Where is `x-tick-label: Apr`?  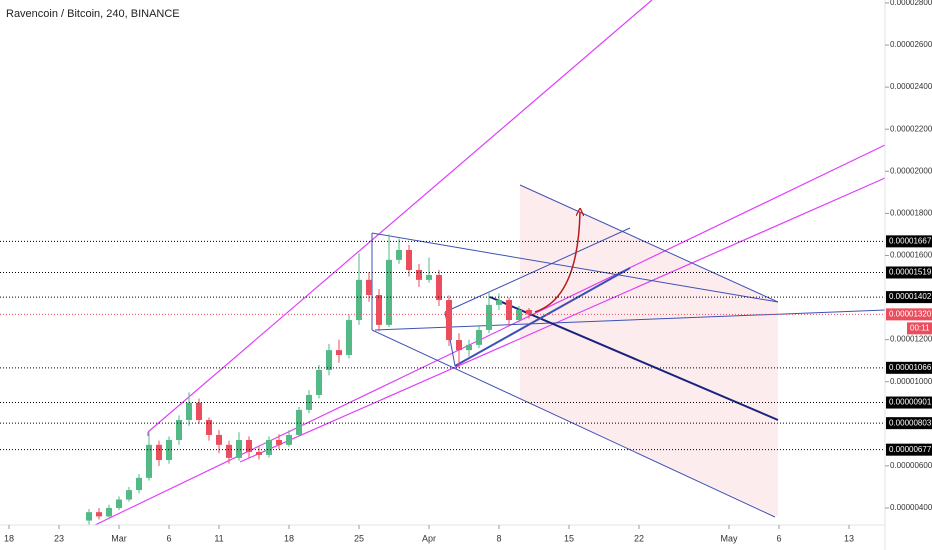
x-tick-label: Apr is located at coordinates (429, 538).